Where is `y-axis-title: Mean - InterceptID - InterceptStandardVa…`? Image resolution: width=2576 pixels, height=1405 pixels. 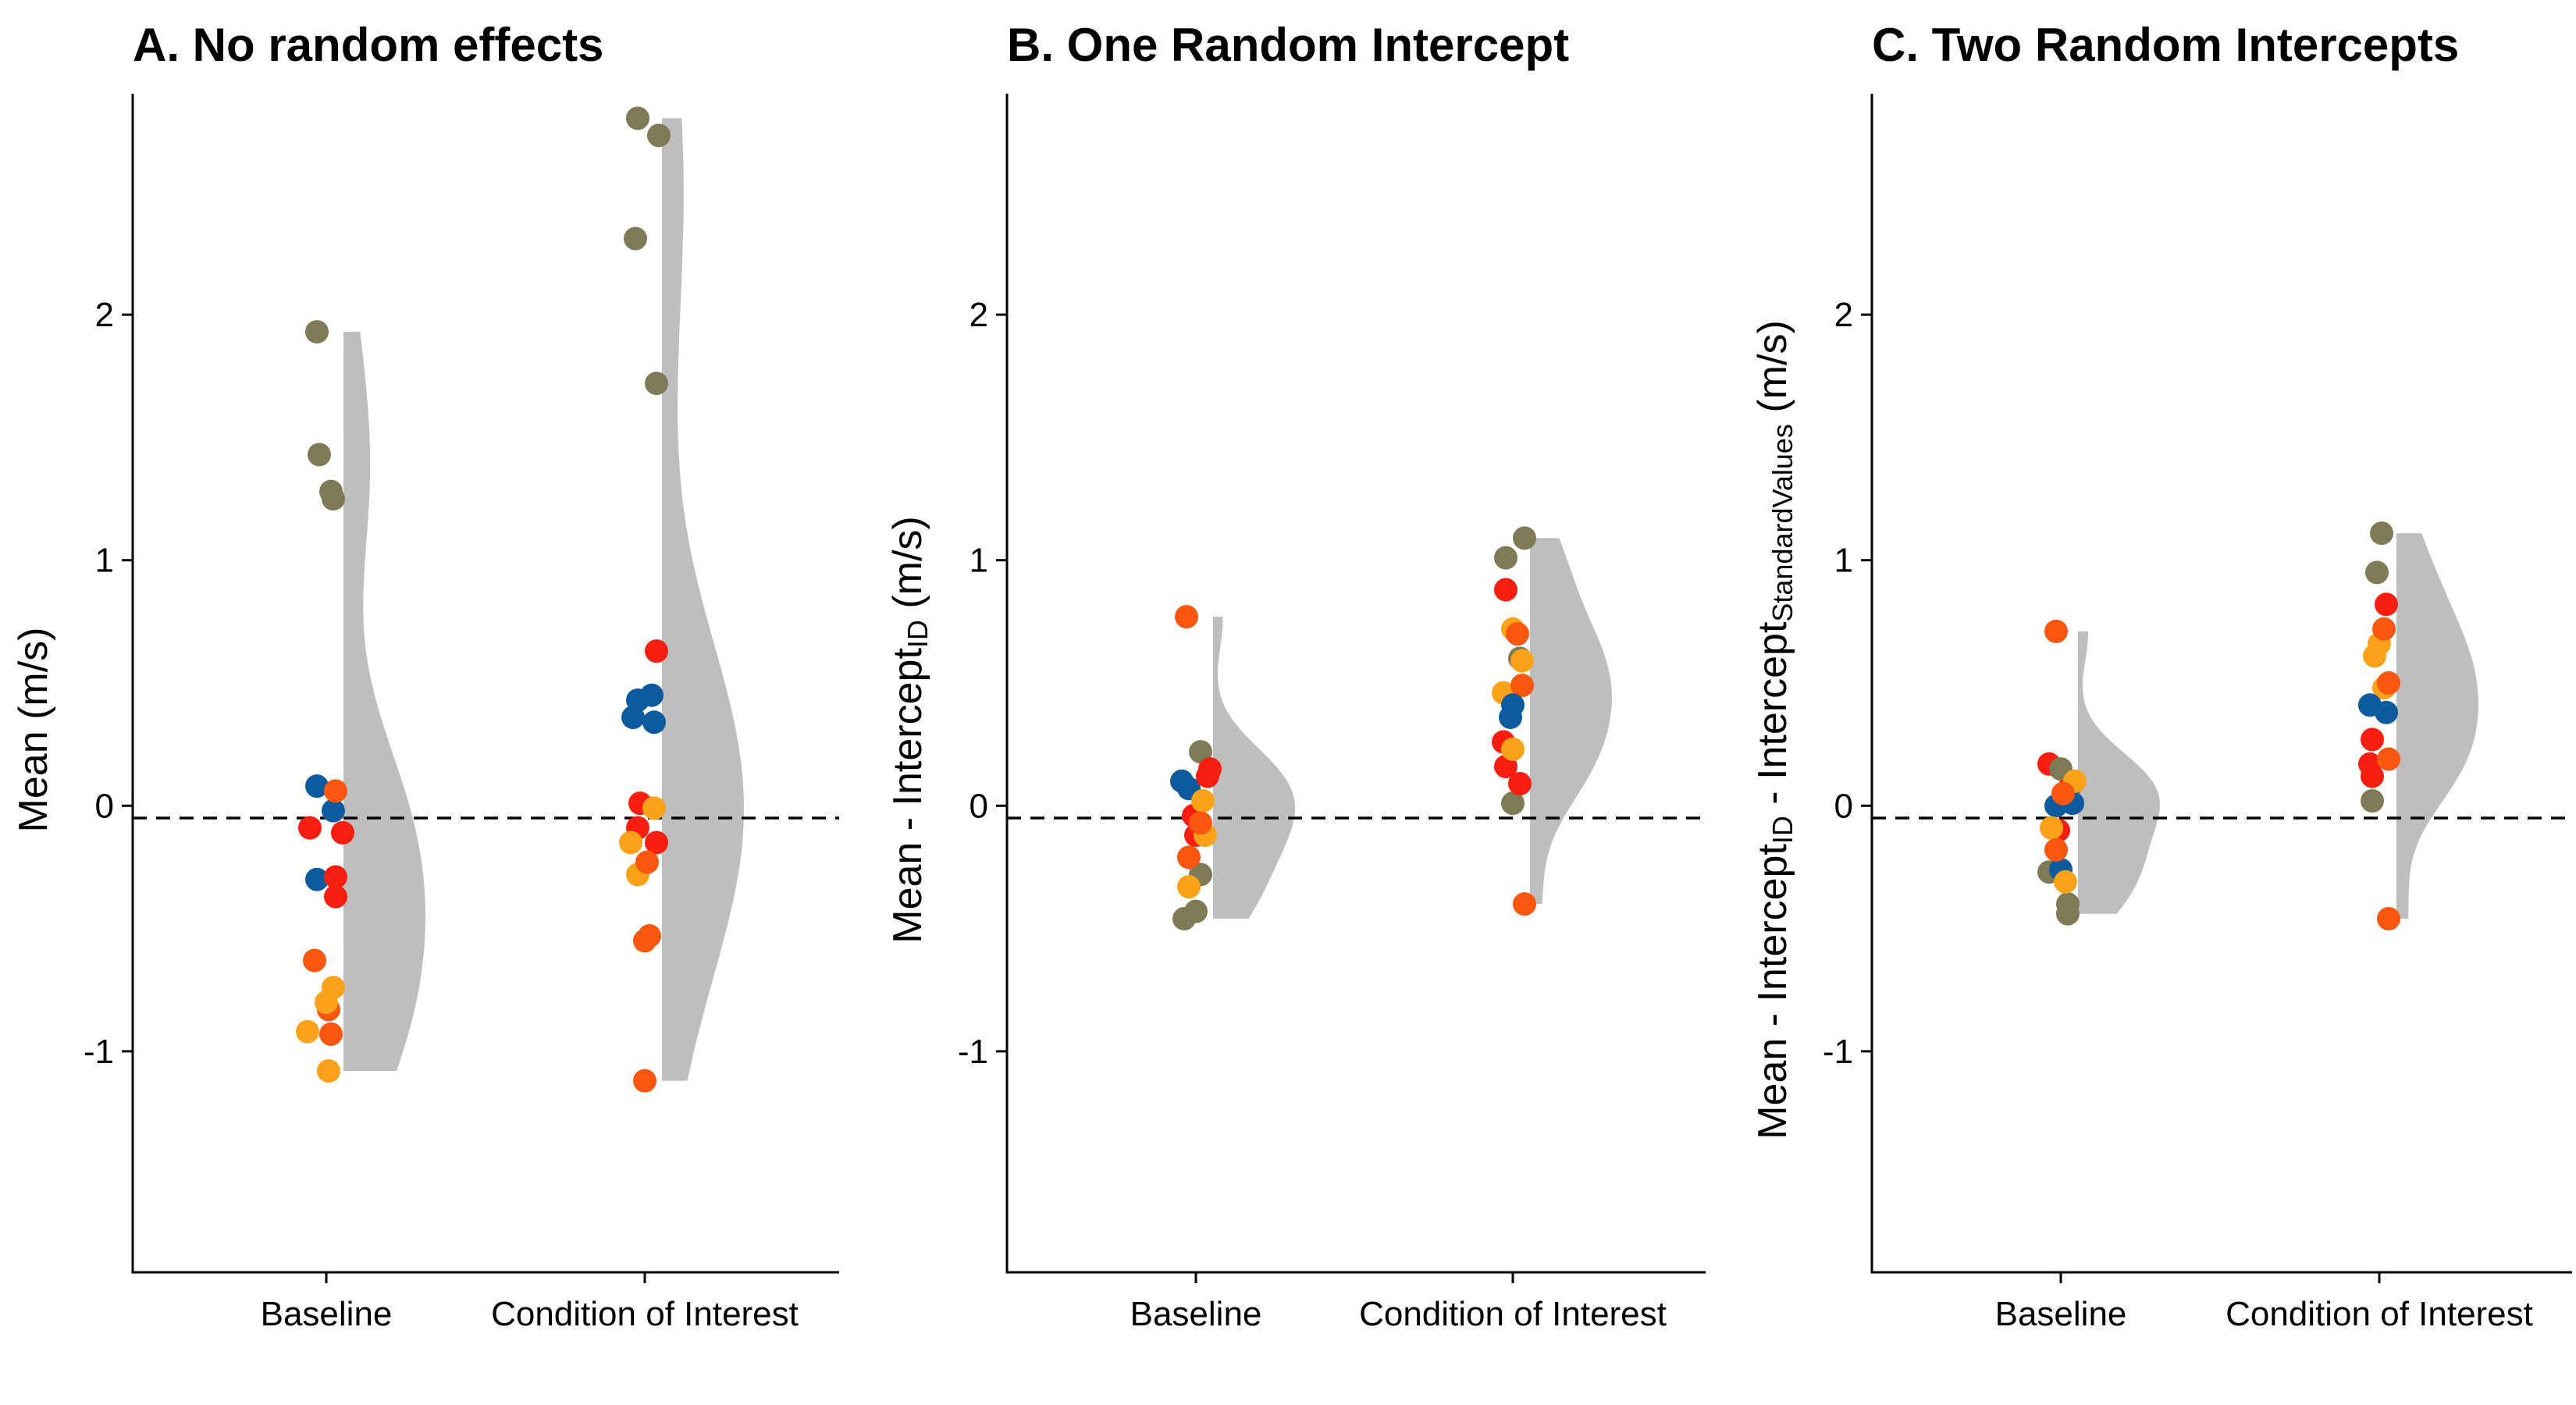
y-axis-title: Mean - InterceptID - InterceptStandardVa… is located at coordinates (1775, 730).